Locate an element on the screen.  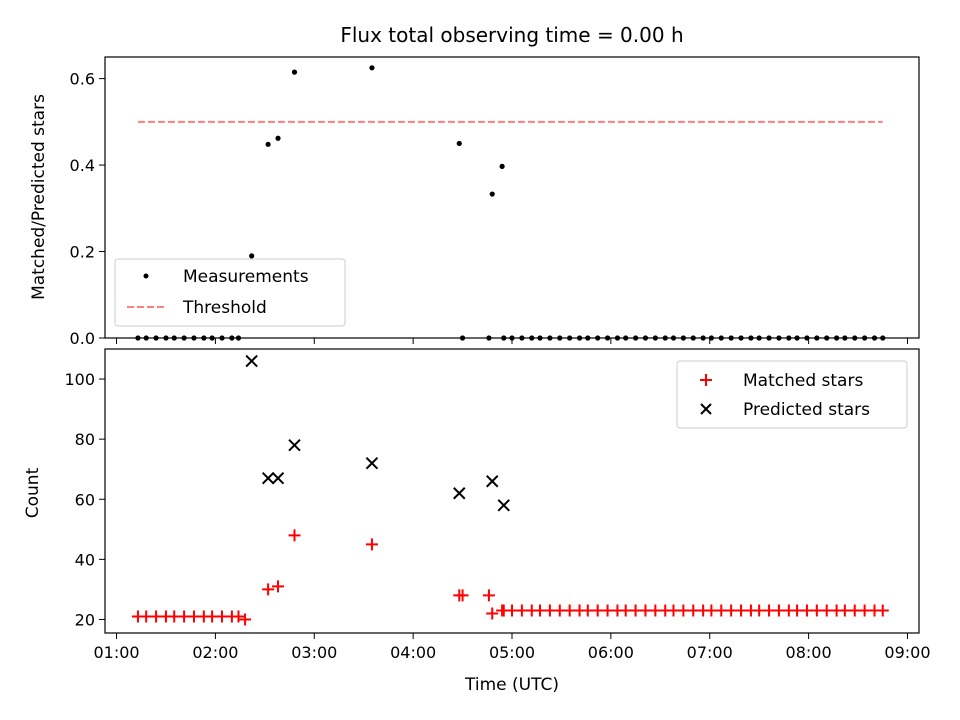
top-y-axis-label: Matched/Predicted stars is located at coordinates (39, 197).